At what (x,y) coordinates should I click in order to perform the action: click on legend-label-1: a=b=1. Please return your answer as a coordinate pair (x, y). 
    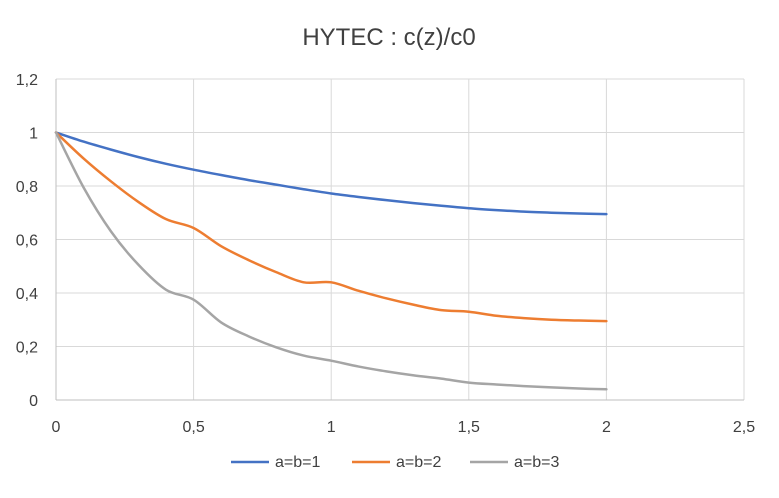
    Looking at the image, I should click on (297, 462).